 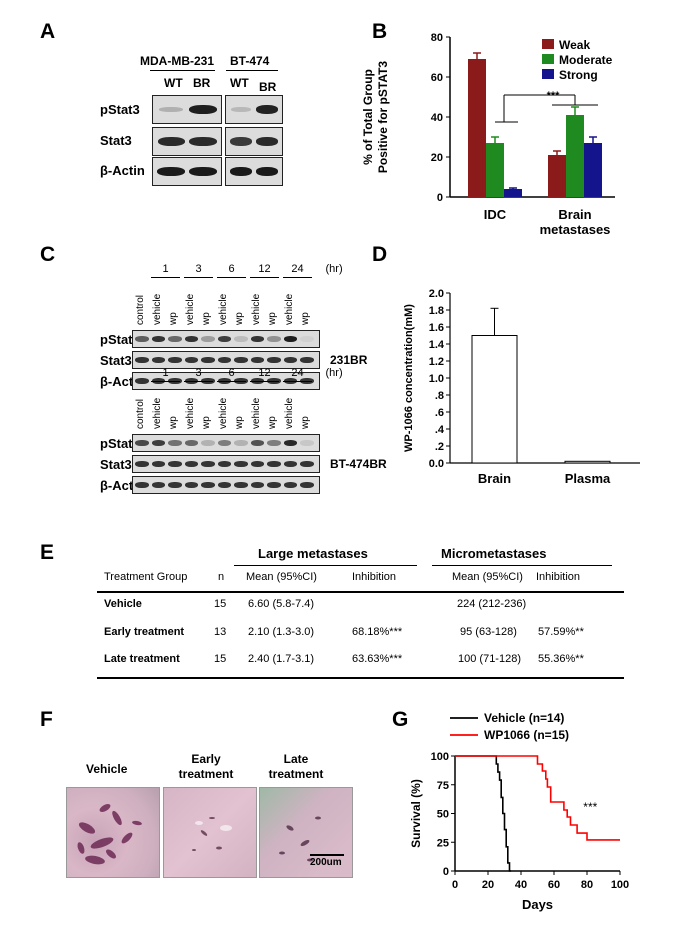 What do you see at coordinates (561, 659) in the screenshot?
I see `table-cell-micro-inhibition: 55.36%**` at bounding box center [561, 659].